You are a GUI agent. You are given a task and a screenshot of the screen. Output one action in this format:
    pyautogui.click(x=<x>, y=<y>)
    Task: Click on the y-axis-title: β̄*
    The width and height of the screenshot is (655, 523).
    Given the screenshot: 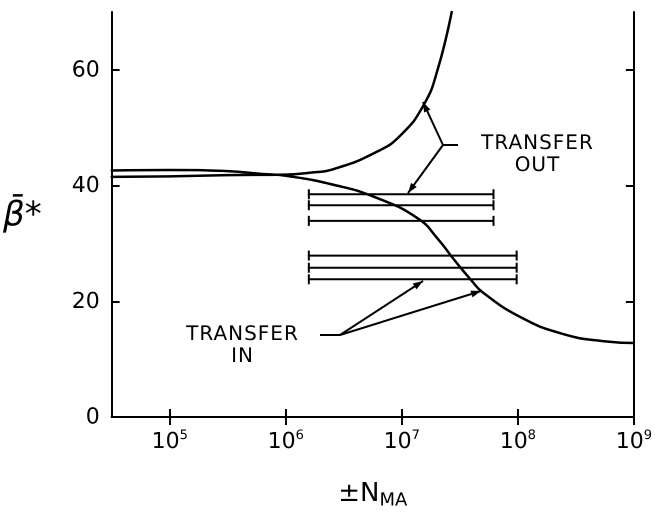 What is the action you would take?
    pyautogui.click(x=22, y=213)
    